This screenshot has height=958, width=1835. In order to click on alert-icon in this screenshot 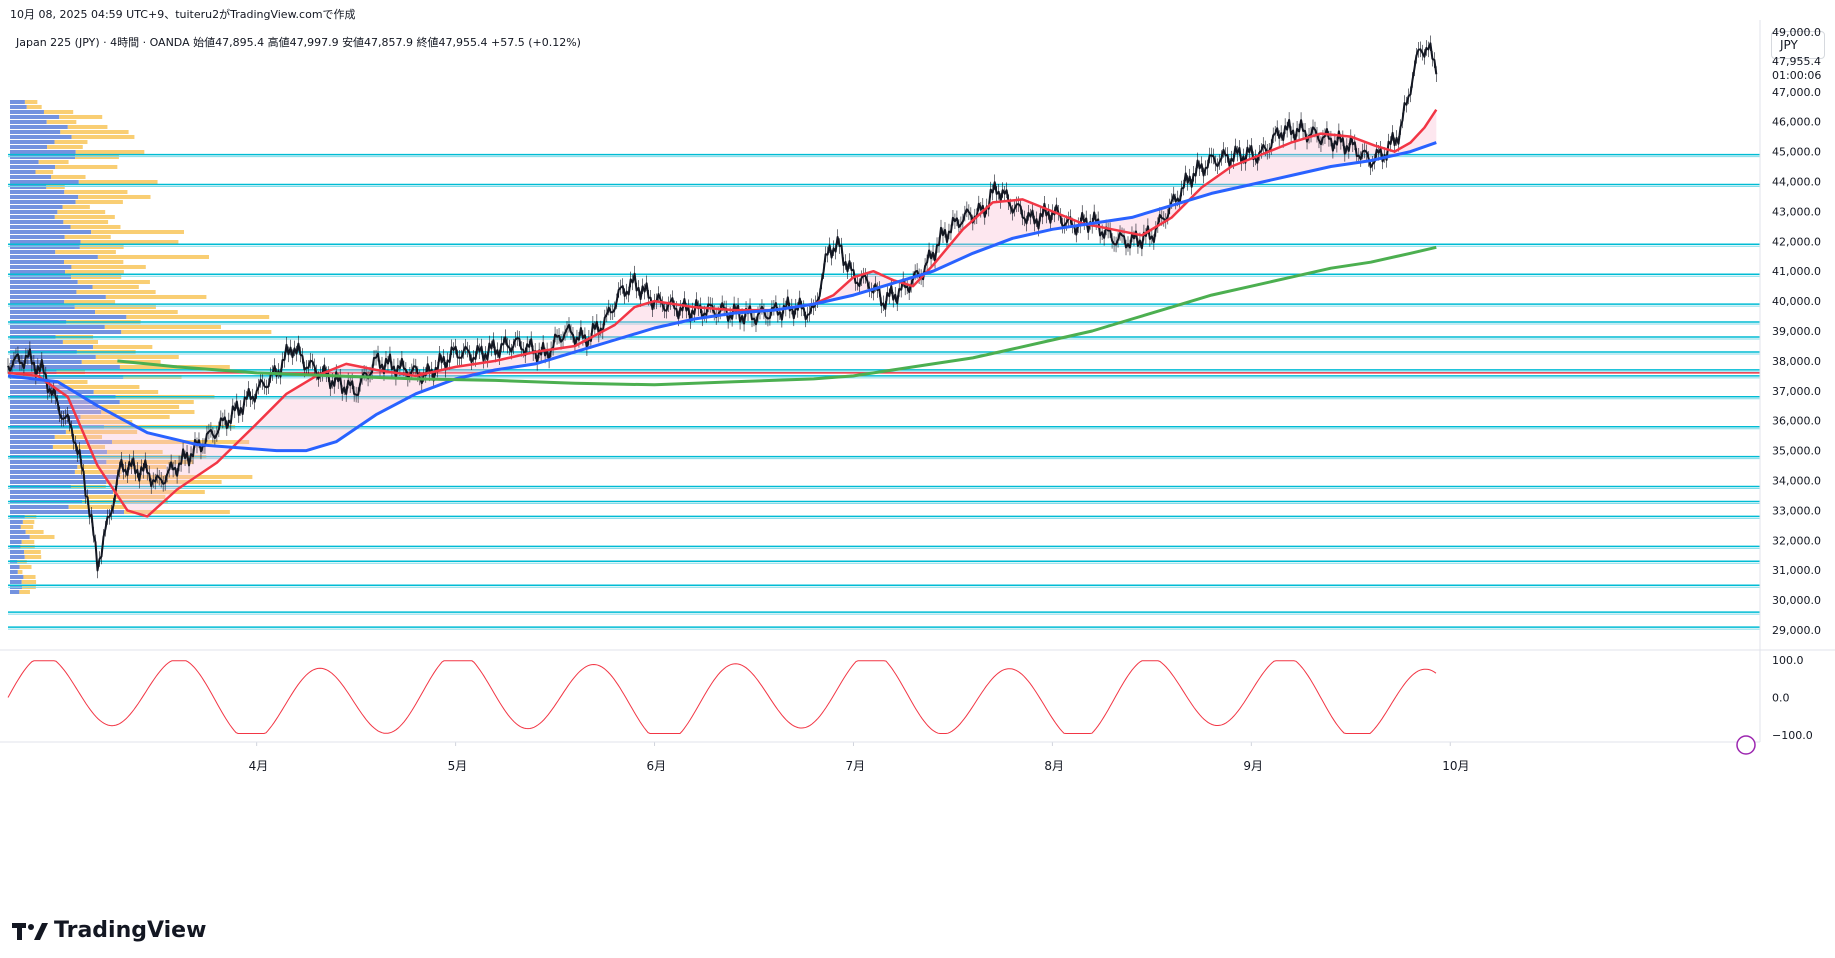, I will do `click(1746, 745)`.